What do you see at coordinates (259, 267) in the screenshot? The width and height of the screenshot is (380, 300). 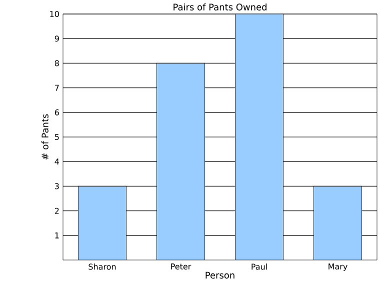 I see `x-tick-label: Paul` at bounding box center [259, 267].